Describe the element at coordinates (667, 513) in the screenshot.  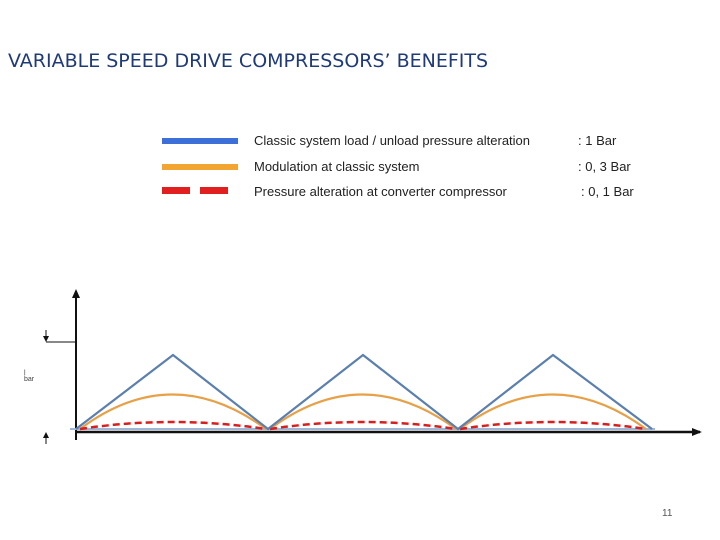
I see `page-number: 11` at that location.